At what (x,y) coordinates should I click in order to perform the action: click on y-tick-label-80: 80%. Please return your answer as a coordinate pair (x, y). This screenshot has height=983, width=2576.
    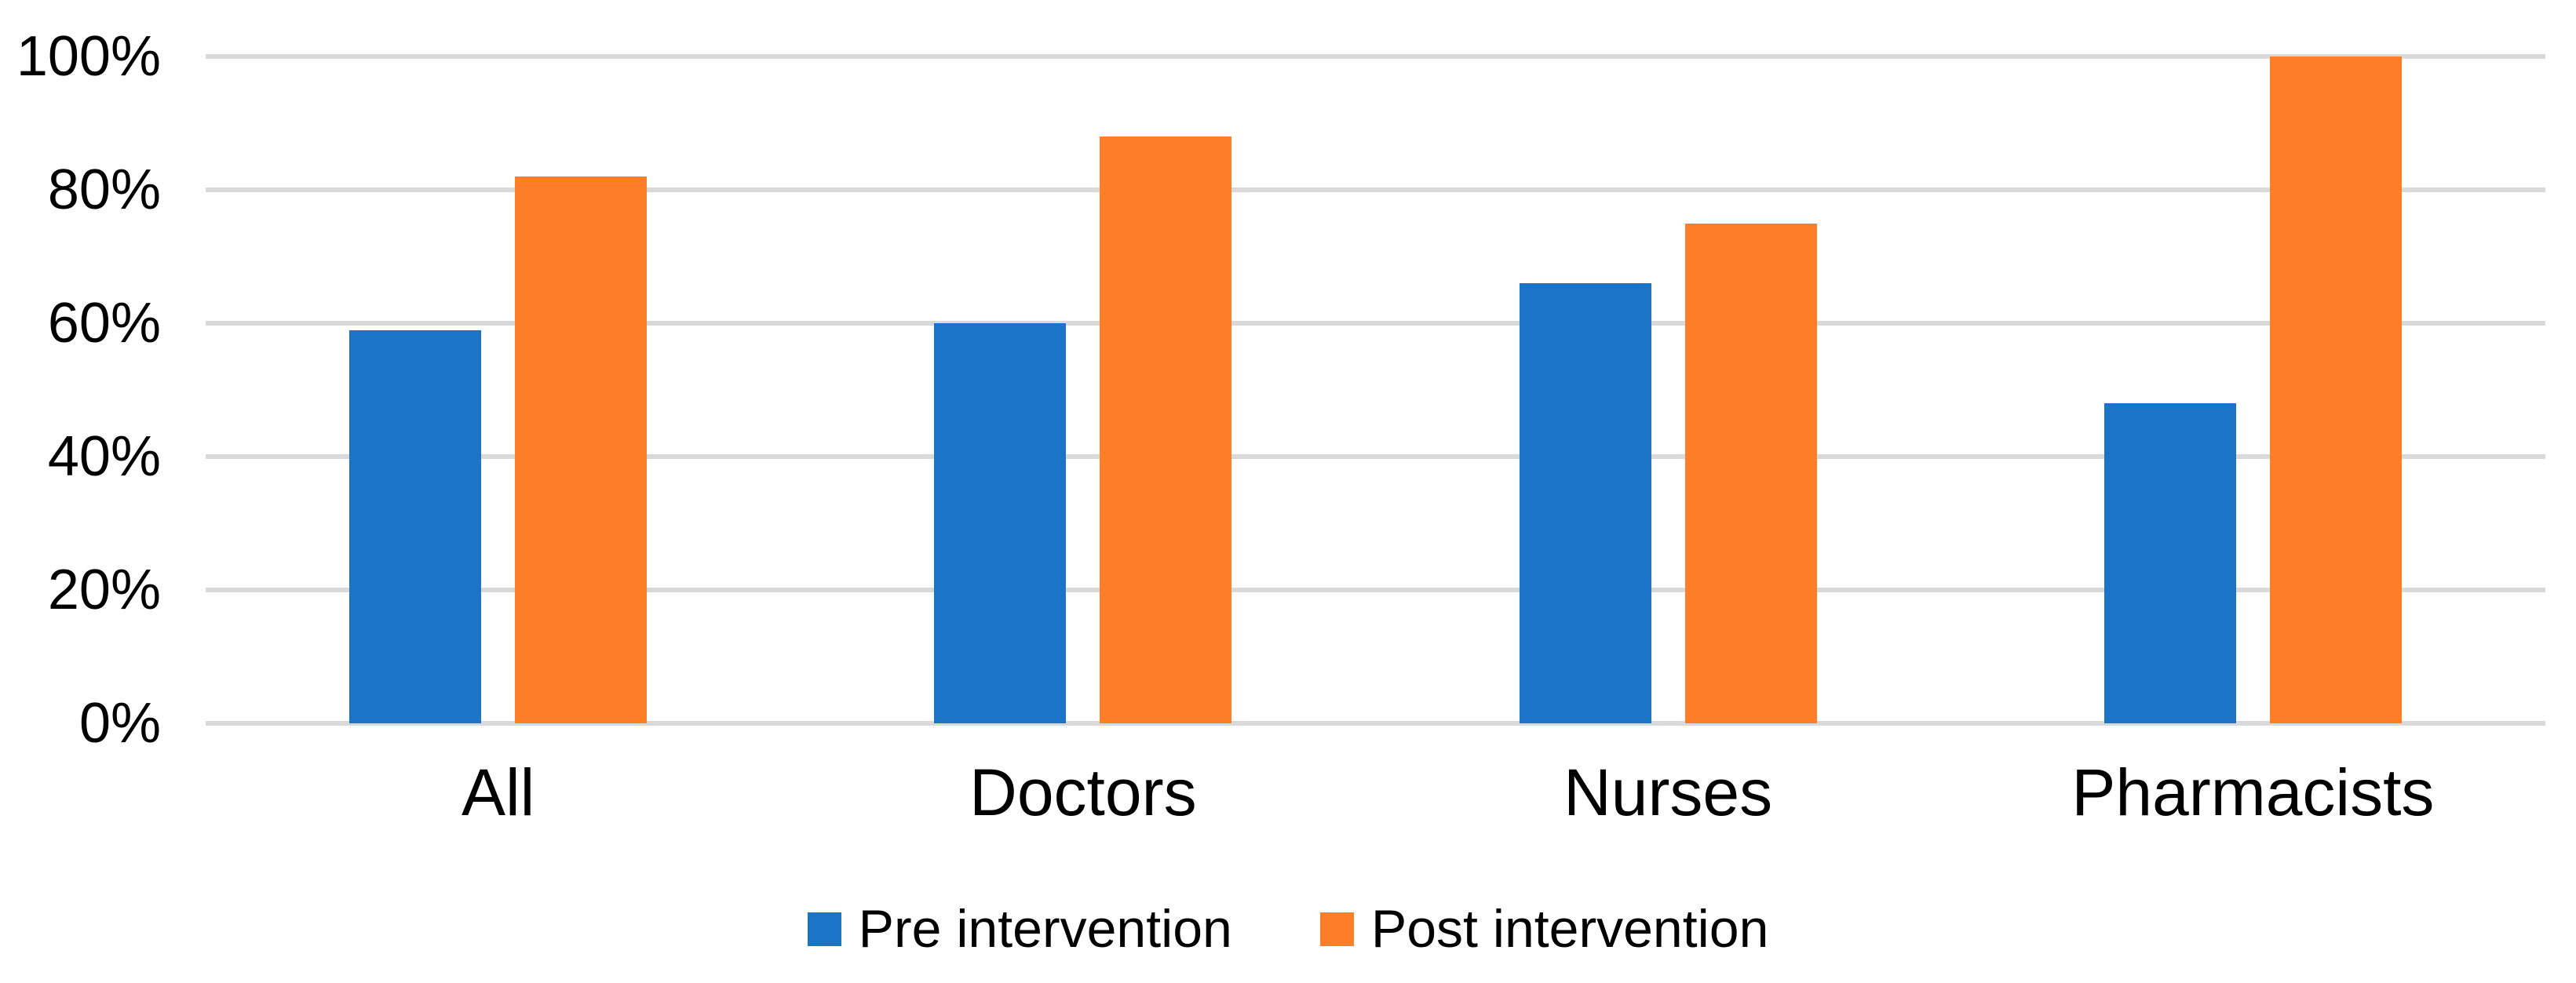
    Looking at the image, I should click on (104, 189).